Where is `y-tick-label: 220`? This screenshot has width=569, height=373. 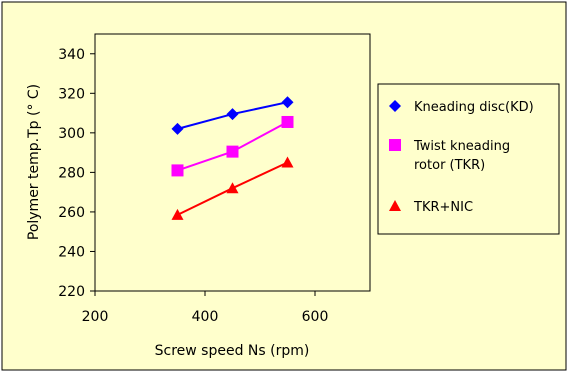
y-tick-label: 220 is located at coordinates (71, 292).